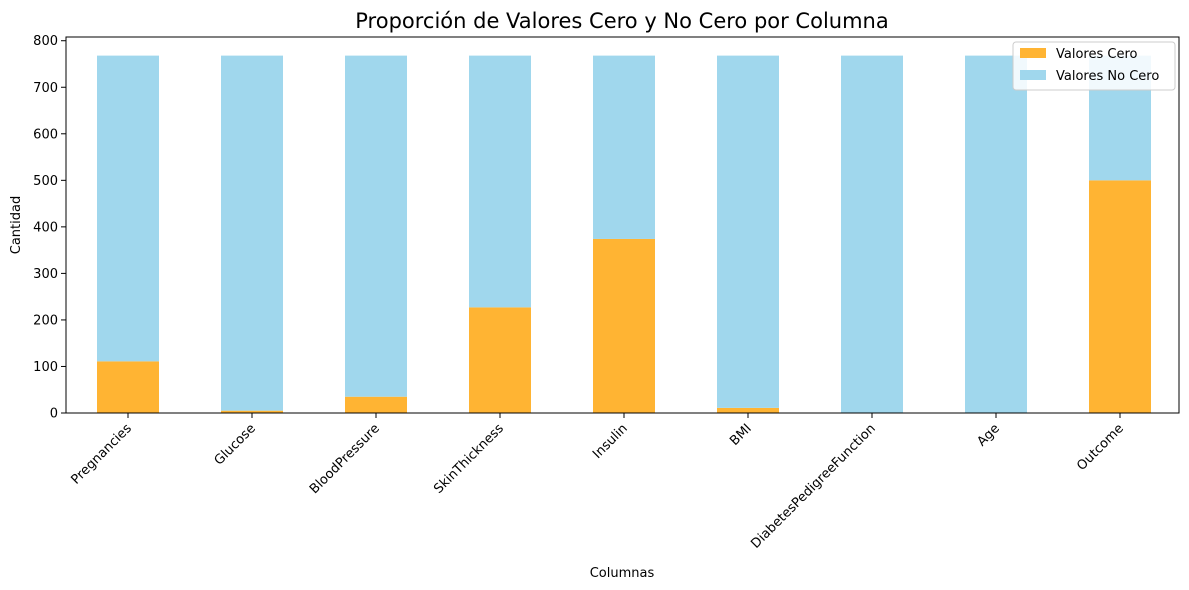 The width and height of the screenshot is (1189, 590). I want to click on bar-valores-no-cero-diabetespedigreefunction, so click(872, 234).